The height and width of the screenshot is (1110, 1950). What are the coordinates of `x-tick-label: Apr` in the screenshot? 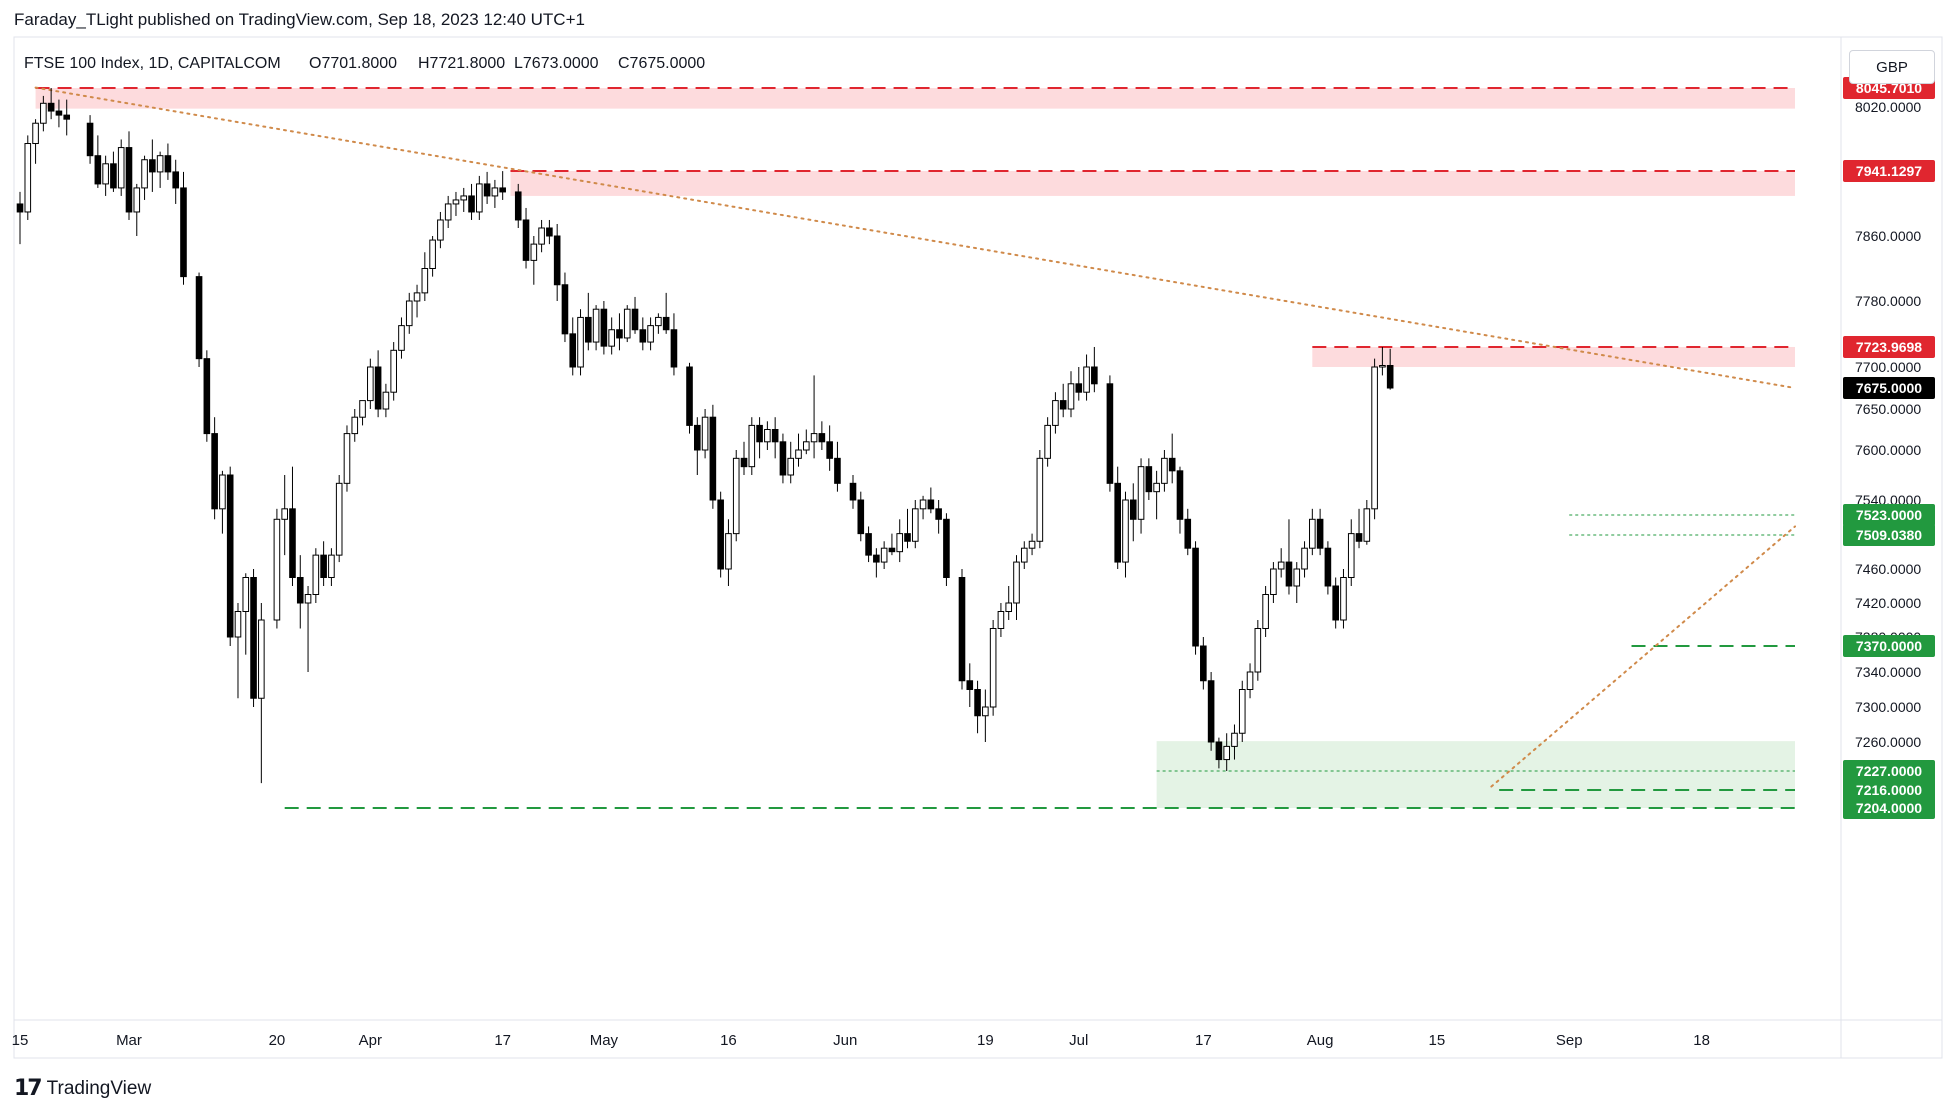 It's located at (370, 1040).